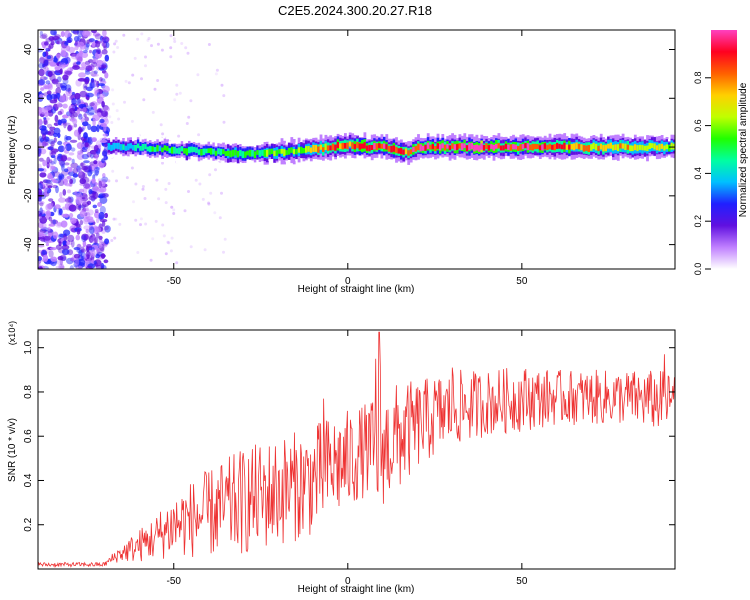 This screenshot has height=600, width=750. Describe the element at coordinates (356, 589) in the screenshot. I see `snr-xlabel: Height of straight line (km)` at that location.